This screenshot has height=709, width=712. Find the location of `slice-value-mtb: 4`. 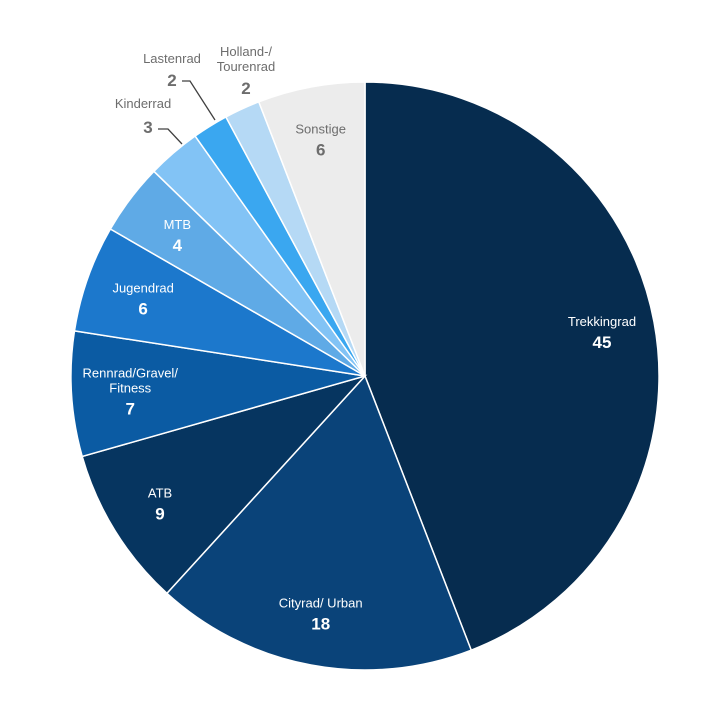

slice-value-mtb: 4 is located at coordinates (178, 245).